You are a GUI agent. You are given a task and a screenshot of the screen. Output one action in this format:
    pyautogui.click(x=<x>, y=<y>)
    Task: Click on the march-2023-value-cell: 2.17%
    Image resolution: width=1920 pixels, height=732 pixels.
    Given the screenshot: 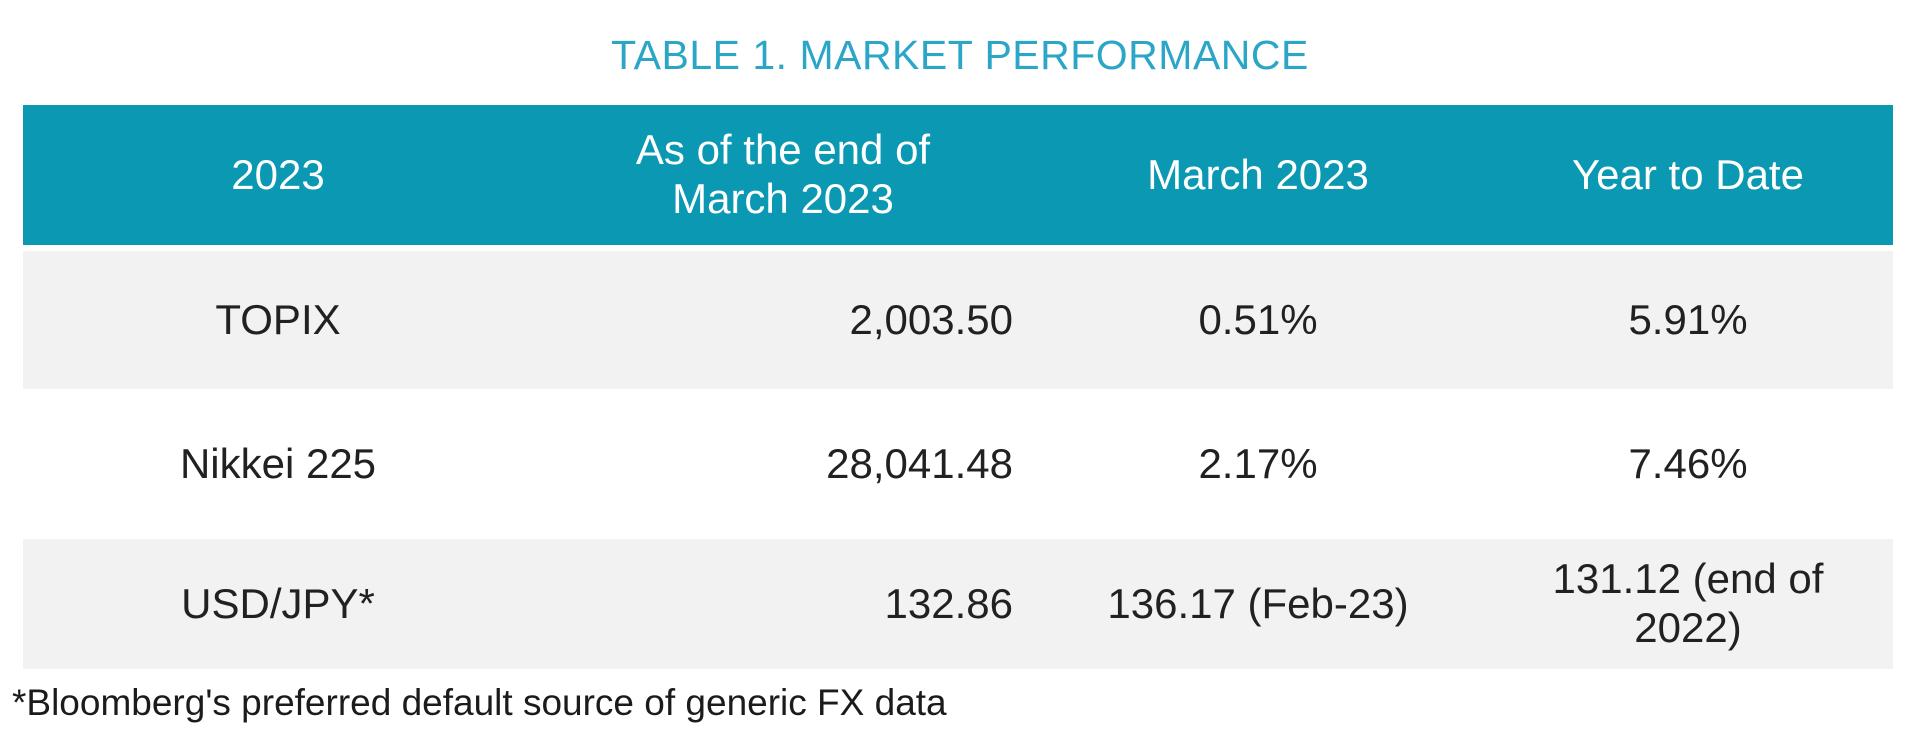 What is the action you would take?
    pyautogui.click(x=1258, y=464)
    